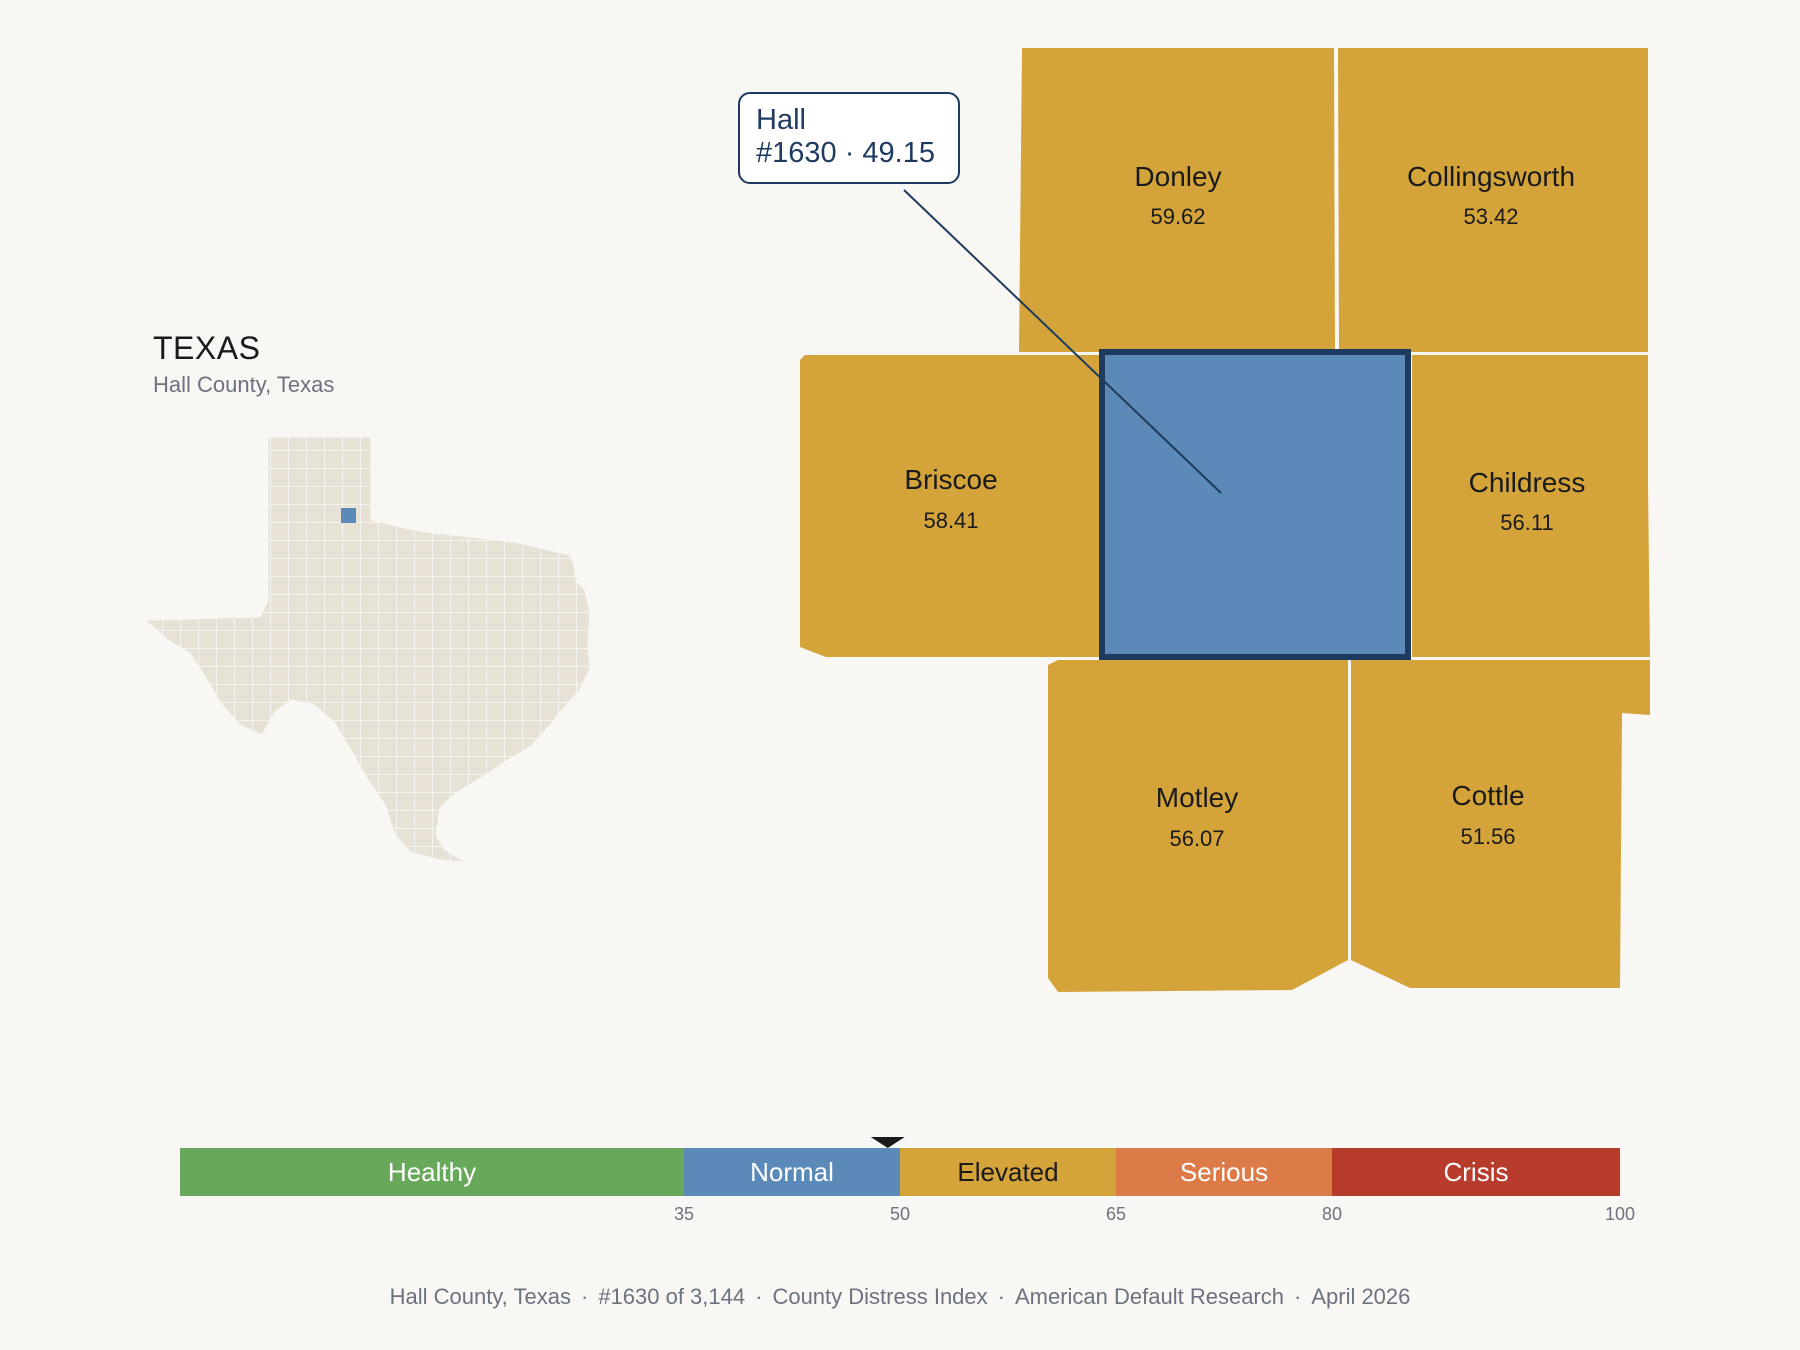 This screenshot has width=1800, height=1350. I want to click on label-motley: Motley, so click(1197, 797).